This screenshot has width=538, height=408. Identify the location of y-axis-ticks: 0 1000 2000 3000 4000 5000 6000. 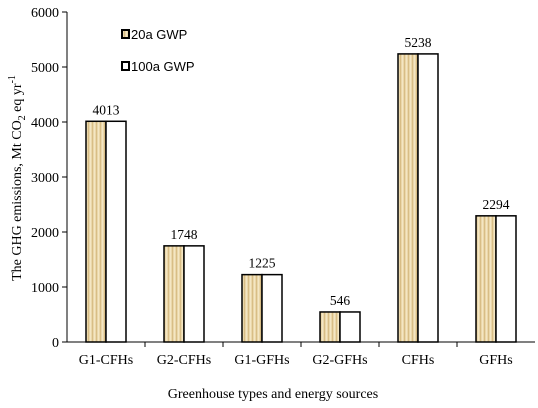
(49, 178).